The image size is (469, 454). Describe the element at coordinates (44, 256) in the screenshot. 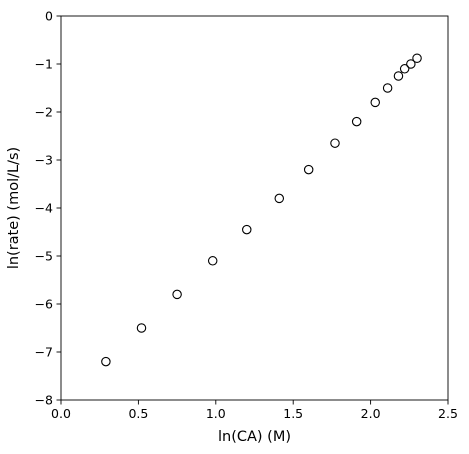

I see `y-tick-label: −5` at that location.